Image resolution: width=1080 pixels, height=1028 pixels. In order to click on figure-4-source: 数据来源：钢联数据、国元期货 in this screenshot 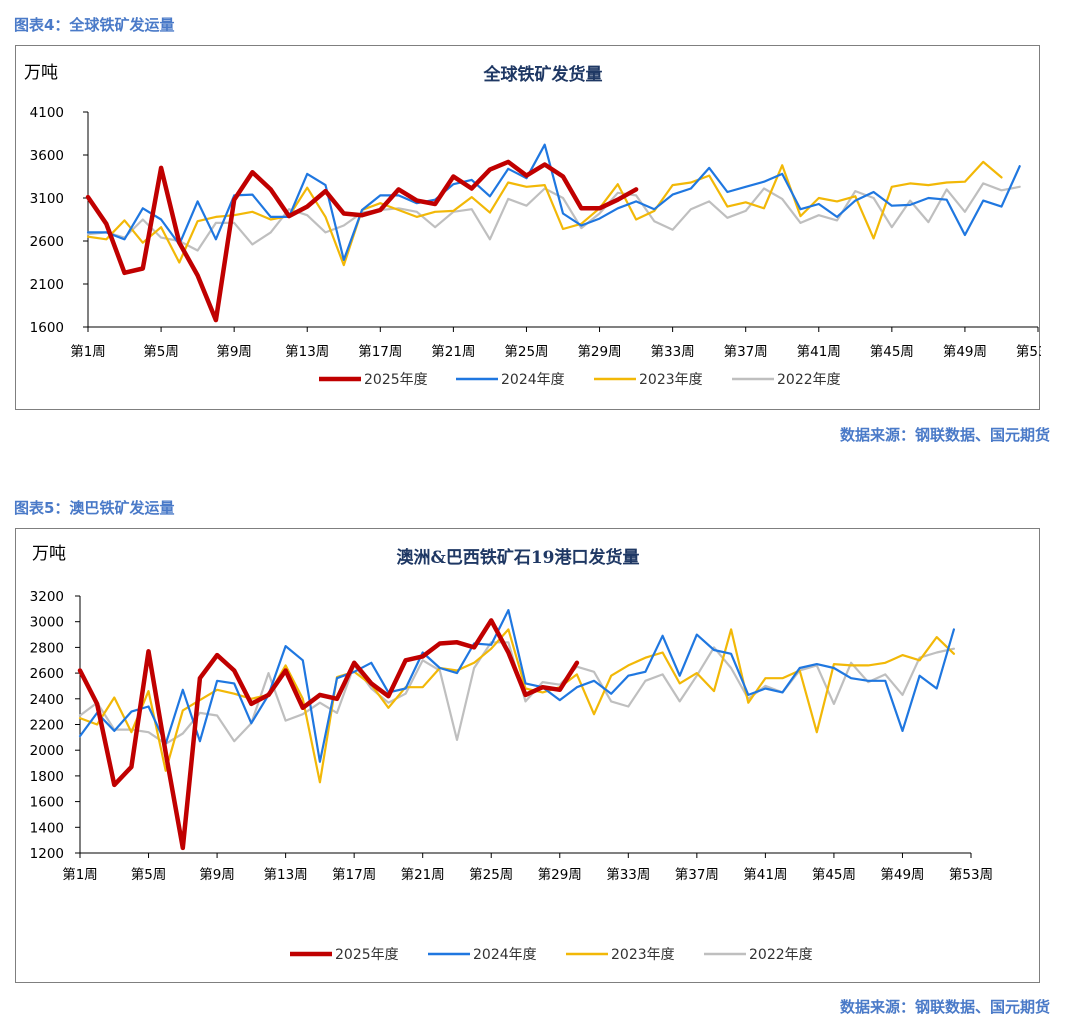, I will do `click(944, 435)`.